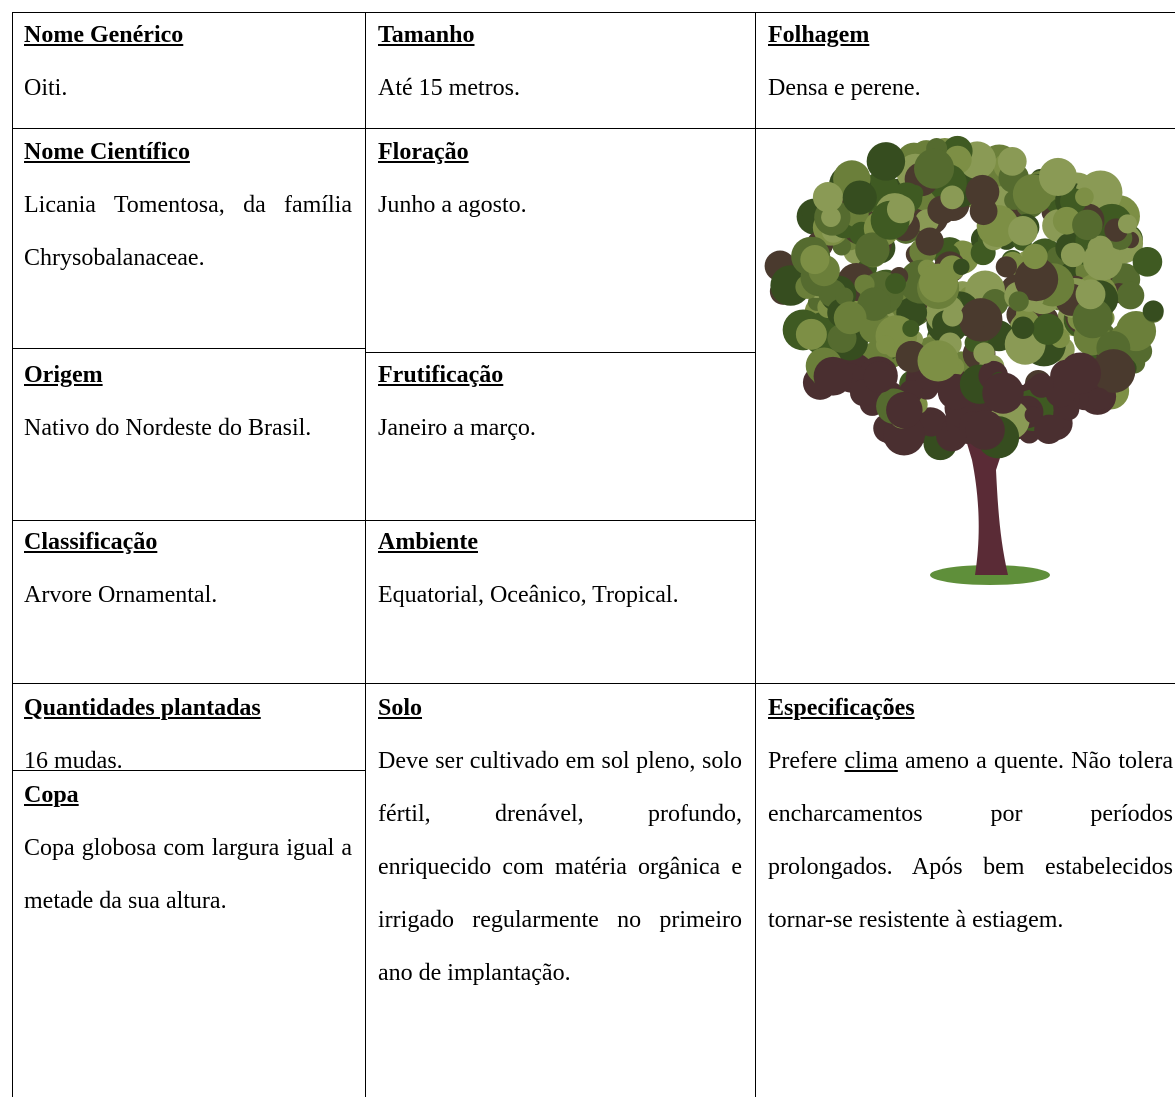  I want to click on cell-heading: Frutificação, so click(441, 375).